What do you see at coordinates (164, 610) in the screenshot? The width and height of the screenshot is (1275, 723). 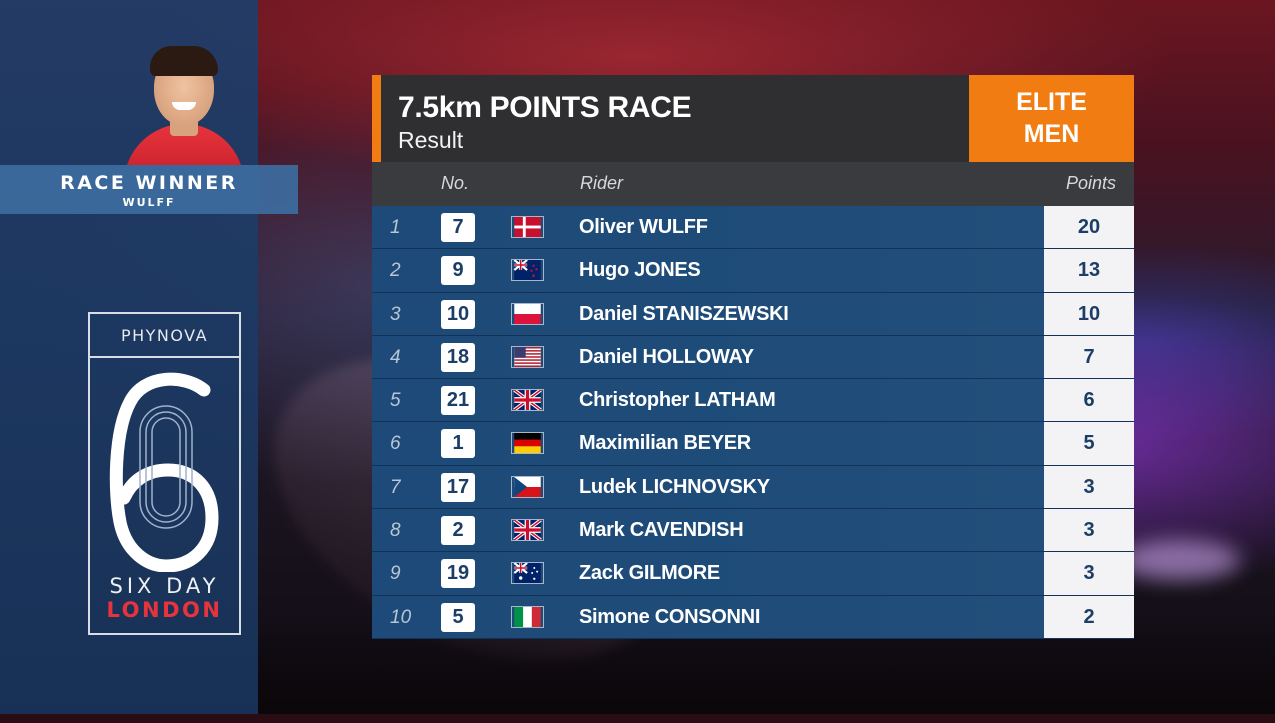 I see `logo-london: LONDON` at bounding box center [164, 610].